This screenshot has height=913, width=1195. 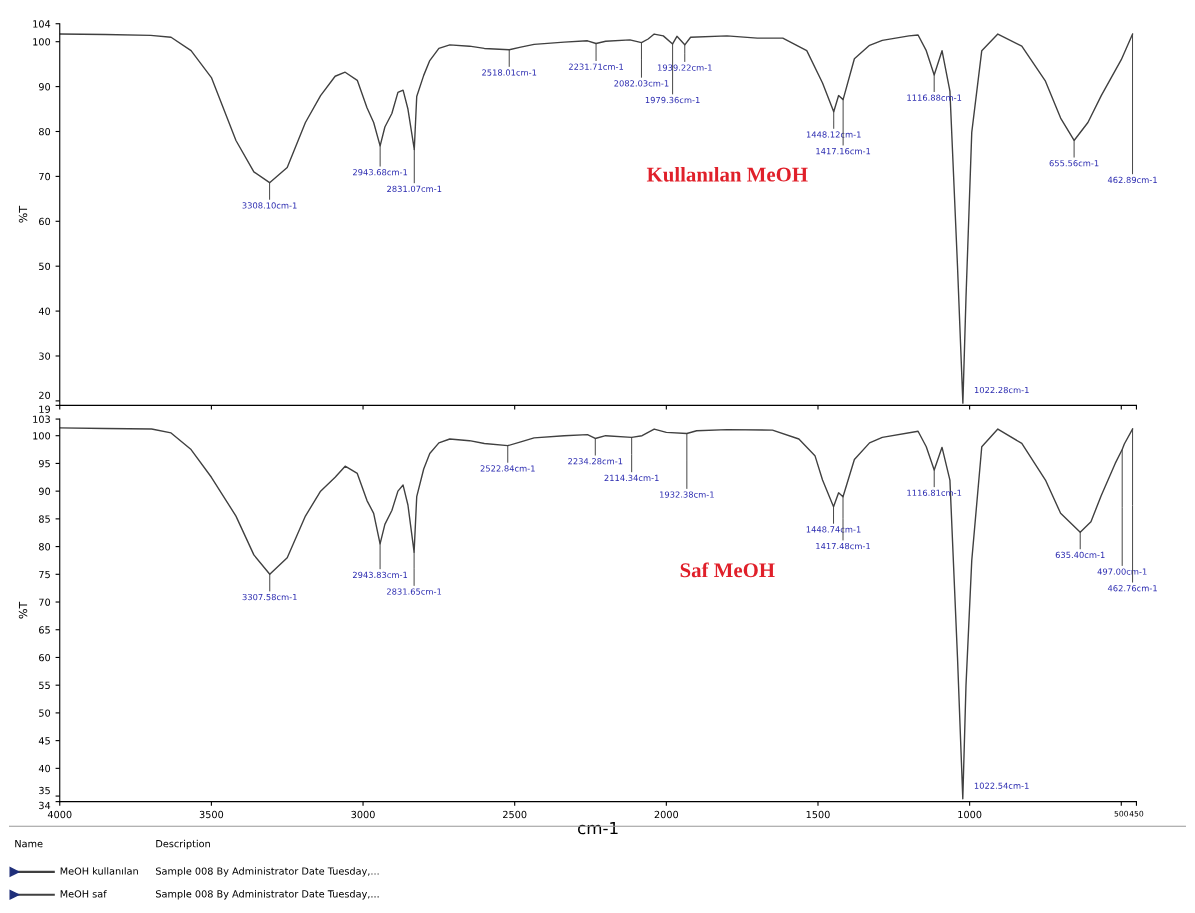 What do you see at coordinates (687, 494) in the screenshot?
I see `annotation: 1932.38cm-1` at bounding box center [687, 494].